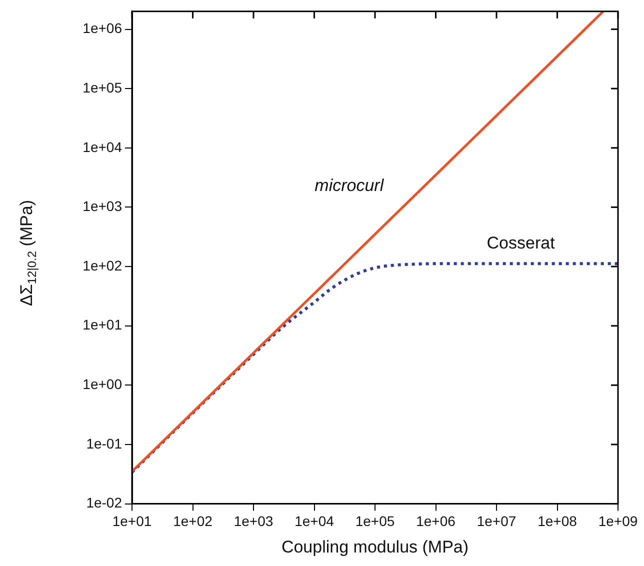 This screenshot has height=566, width=644. Describe the element at coordinates (102, 384) in the screenshot. I see `y-tick-label: 1e+00` at that location.